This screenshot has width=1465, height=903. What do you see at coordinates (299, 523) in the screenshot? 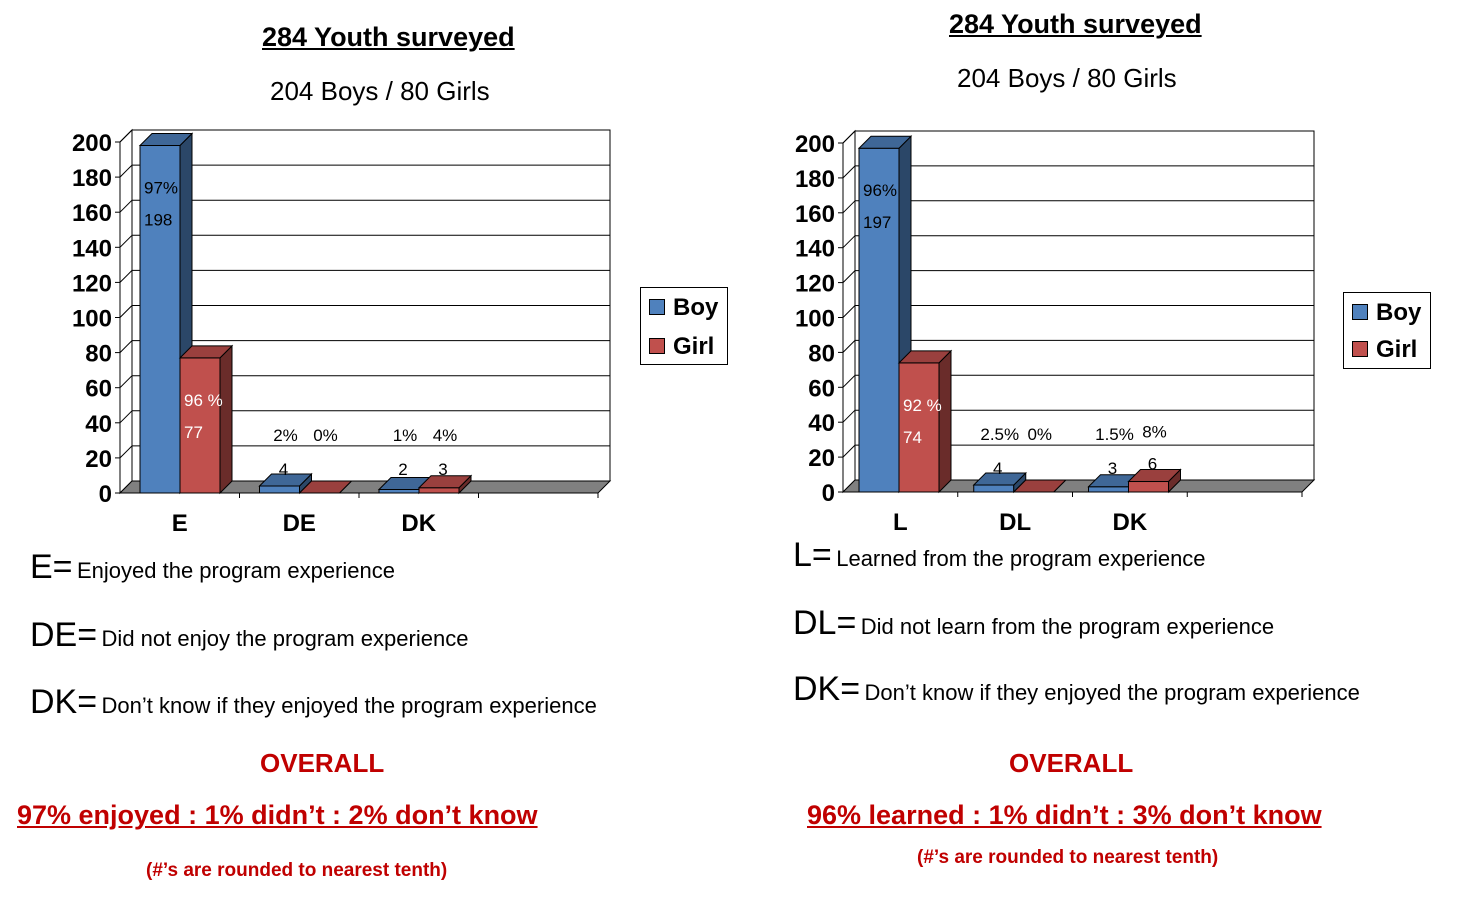
I see `x-tick-label: DE` at bounding box center [299, 523].